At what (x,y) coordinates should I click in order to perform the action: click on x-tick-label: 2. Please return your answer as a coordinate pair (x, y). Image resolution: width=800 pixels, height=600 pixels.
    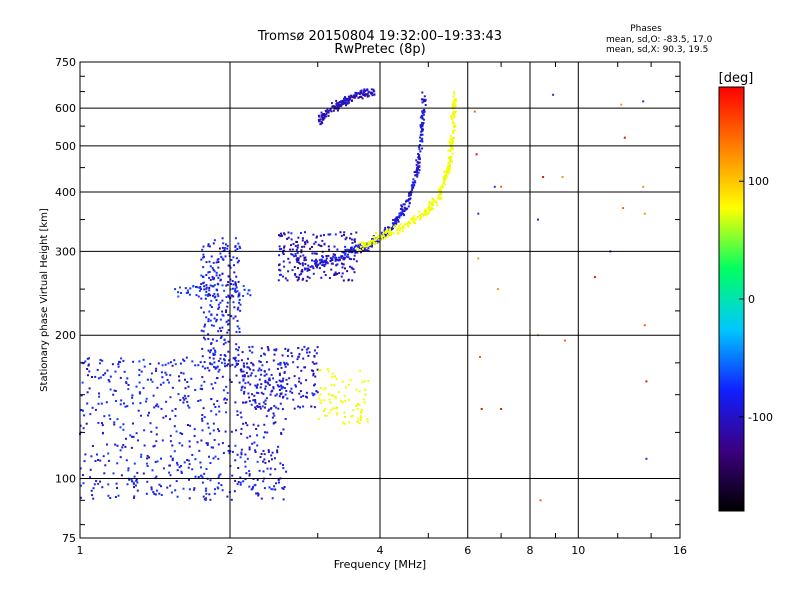
    Looking at the image, I should click on (230, 550).